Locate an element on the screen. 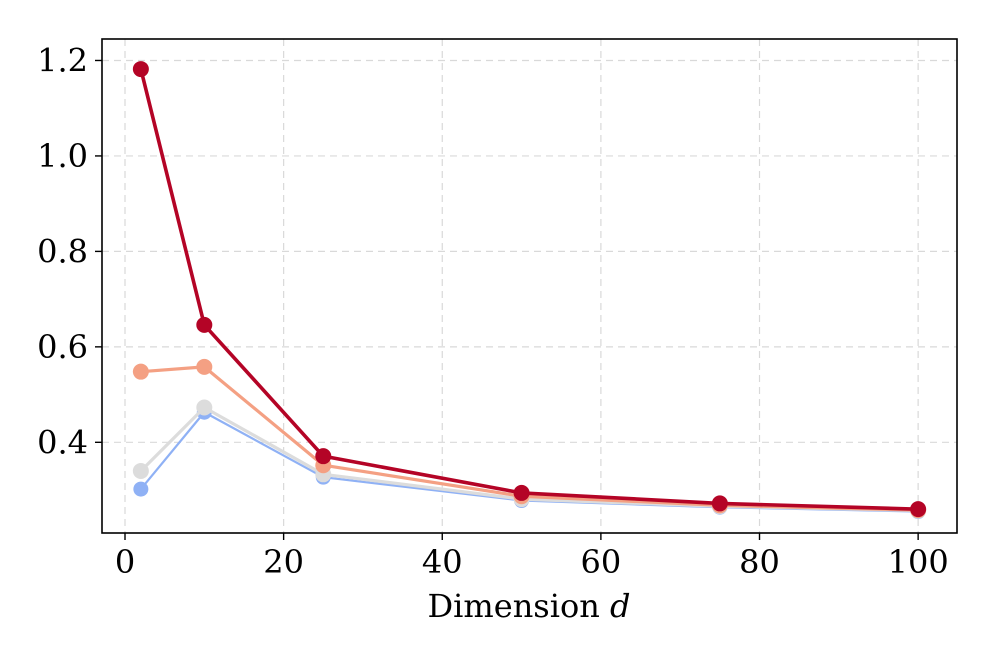  x-tick-label: 100 is located at coordinates (918, 562).